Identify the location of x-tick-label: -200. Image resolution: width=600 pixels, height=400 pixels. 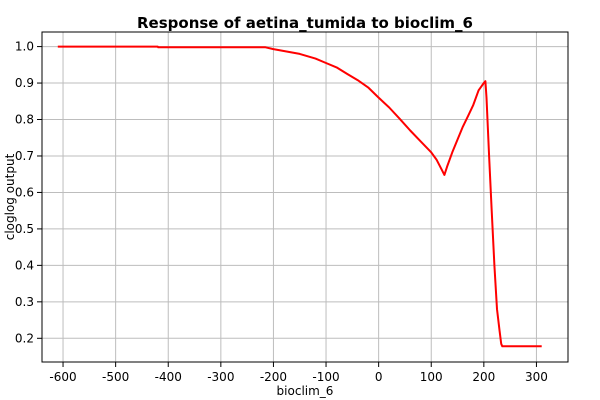
(273, 377).